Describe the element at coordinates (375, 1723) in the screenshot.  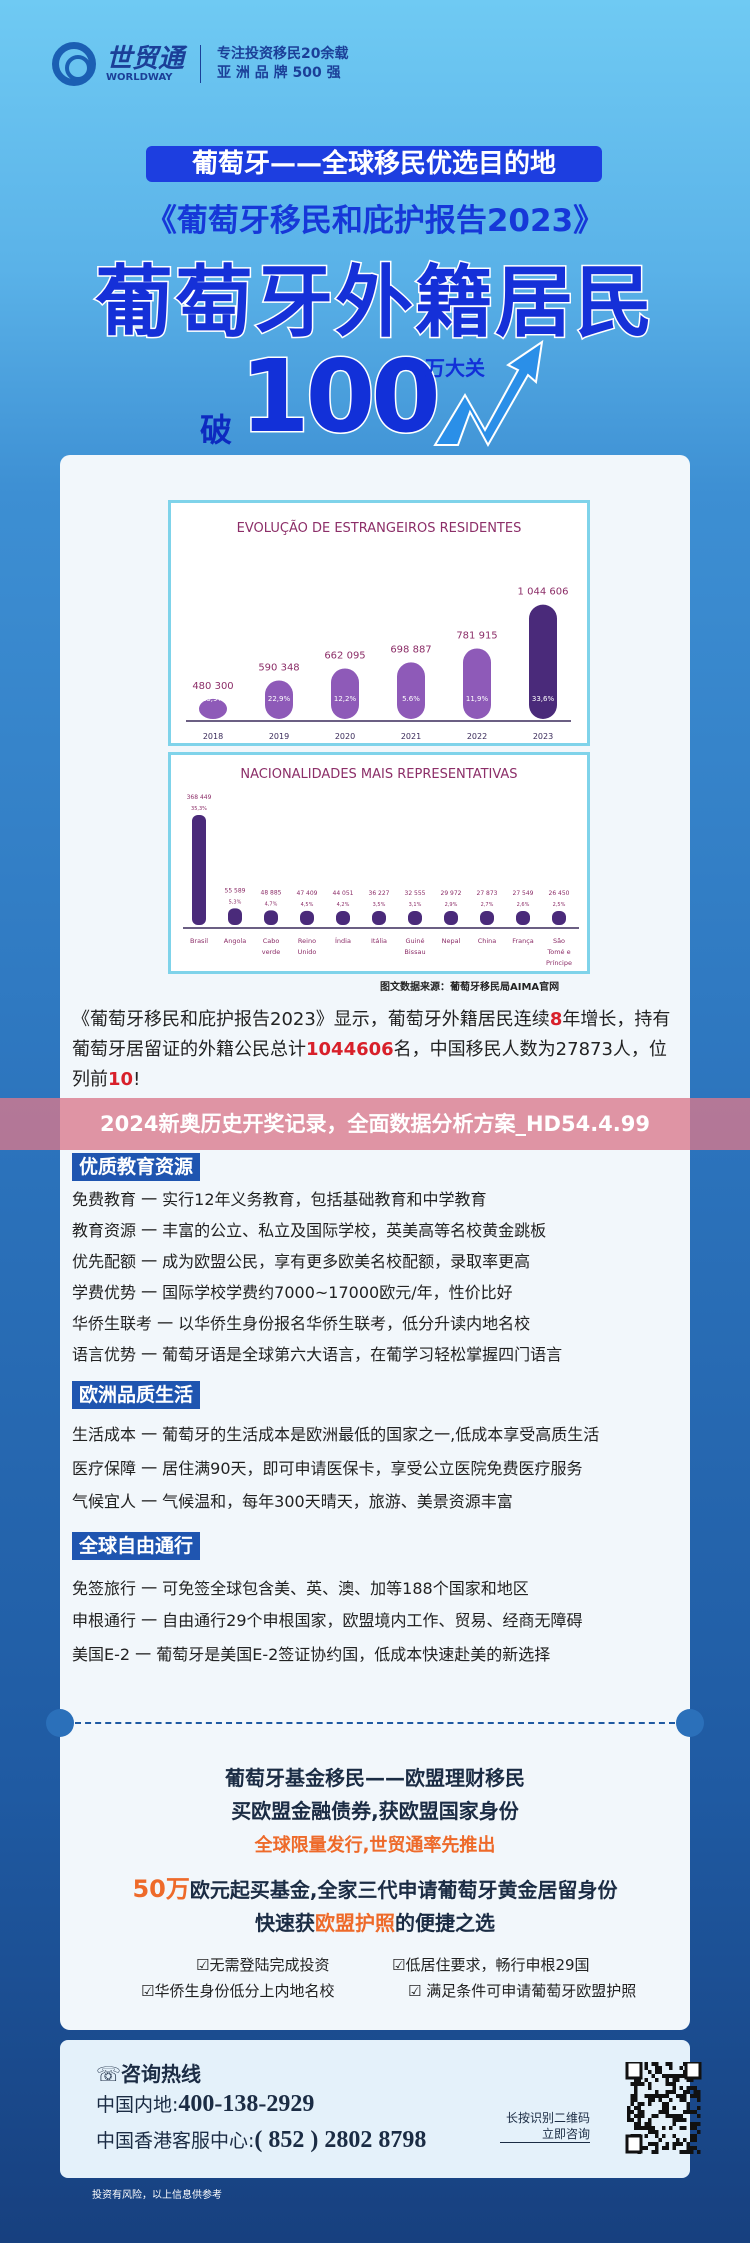
I see `dashed-divider` at that location.